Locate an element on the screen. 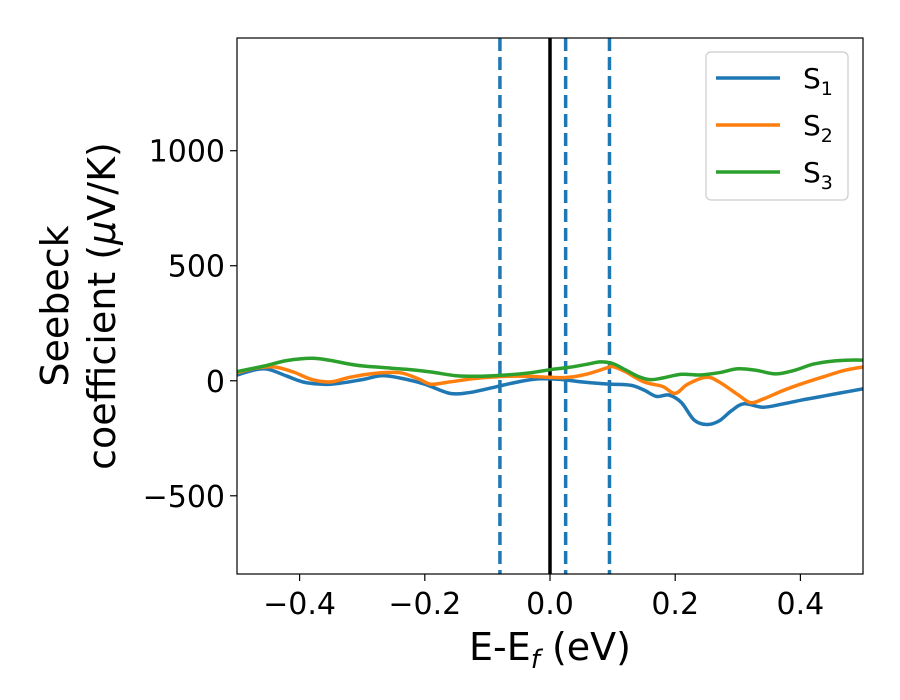 This screenshot has width=900, height=700. x-axis-ticks: −0.4 −0.2 0.0 0.2 0.4 is located at coordinates (543, 598).